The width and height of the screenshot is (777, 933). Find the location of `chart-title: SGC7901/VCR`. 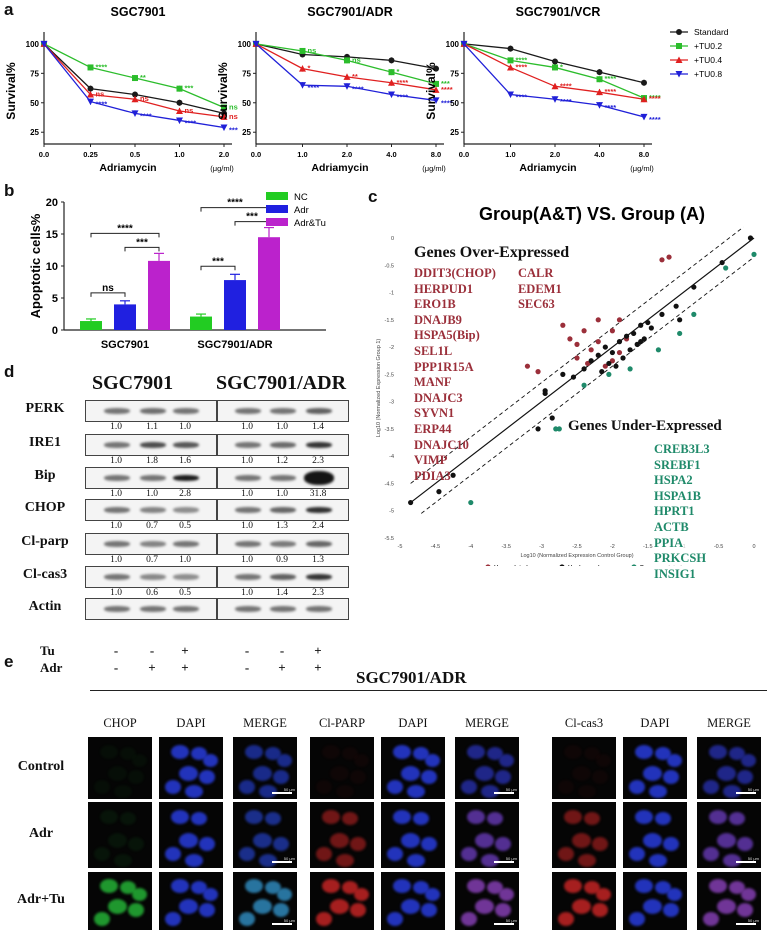

chart-title: SGC7901/VCR is located at coordinates (558, 12).